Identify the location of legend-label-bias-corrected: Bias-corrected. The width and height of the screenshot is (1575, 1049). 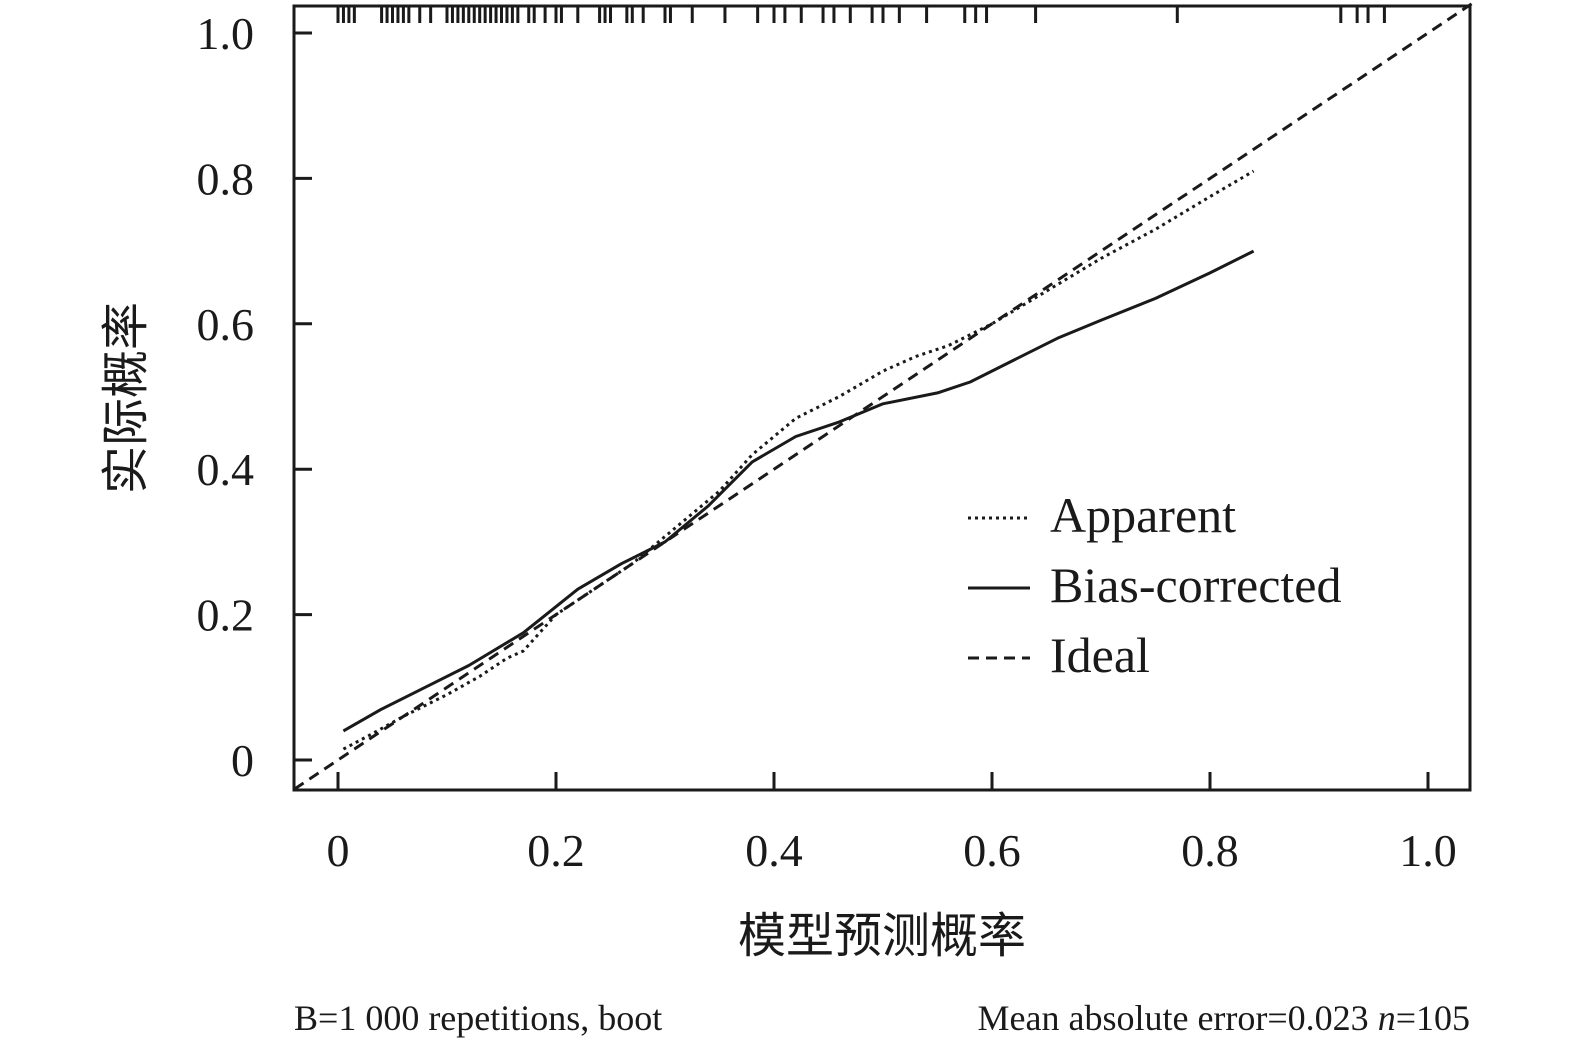
(1196, 585).